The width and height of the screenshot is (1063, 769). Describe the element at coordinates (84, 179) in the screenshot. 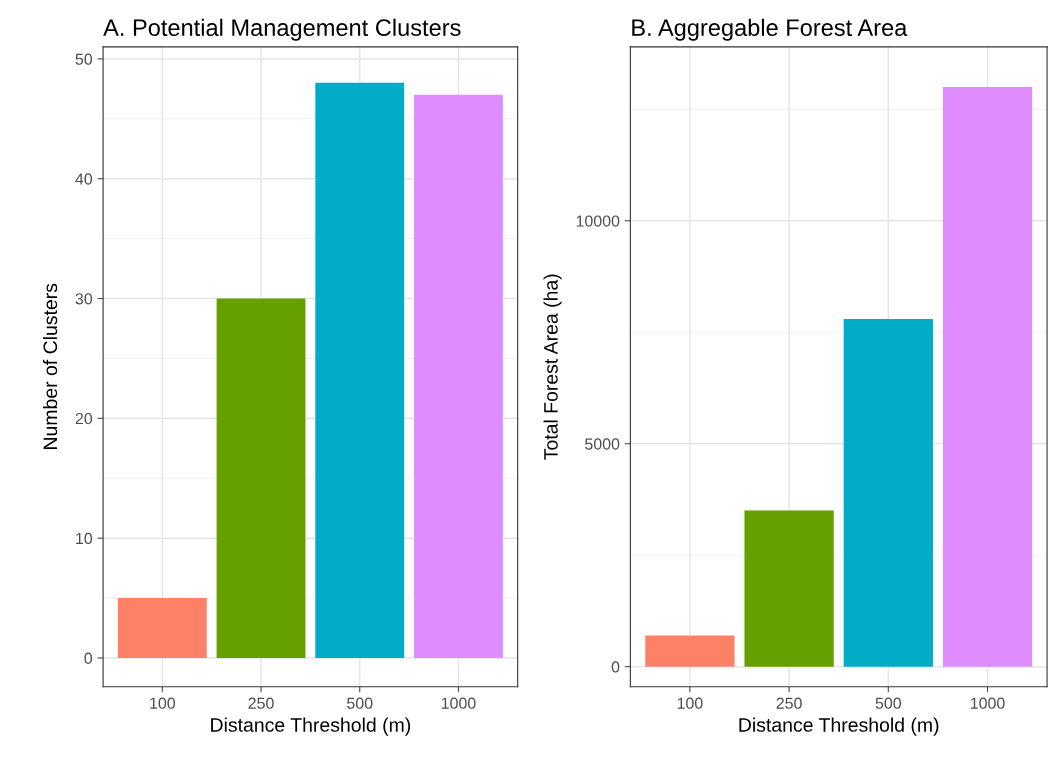

I see `y-tick-label: 40` at that location.